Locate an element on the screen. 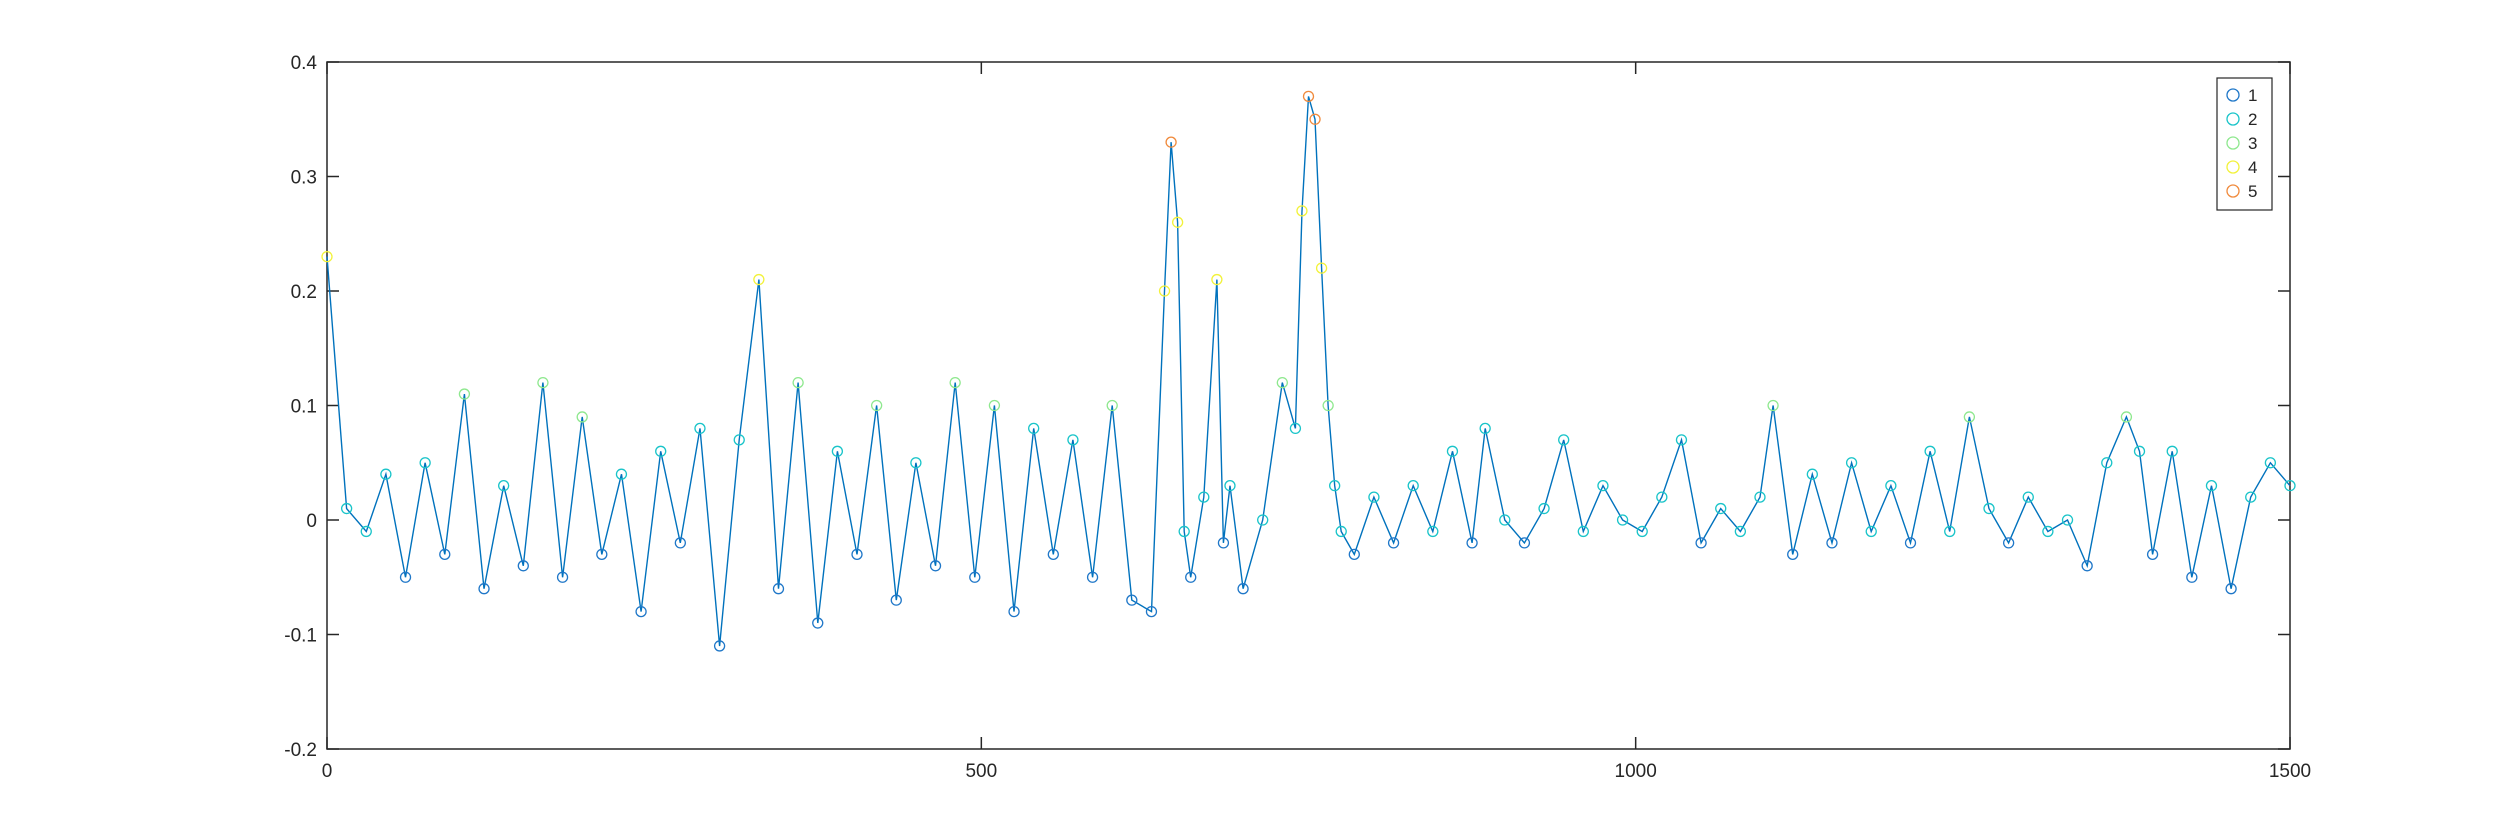 This screenshot has height=838, width=2500. legend-label: 1 is located at coordinates (2252, 95).